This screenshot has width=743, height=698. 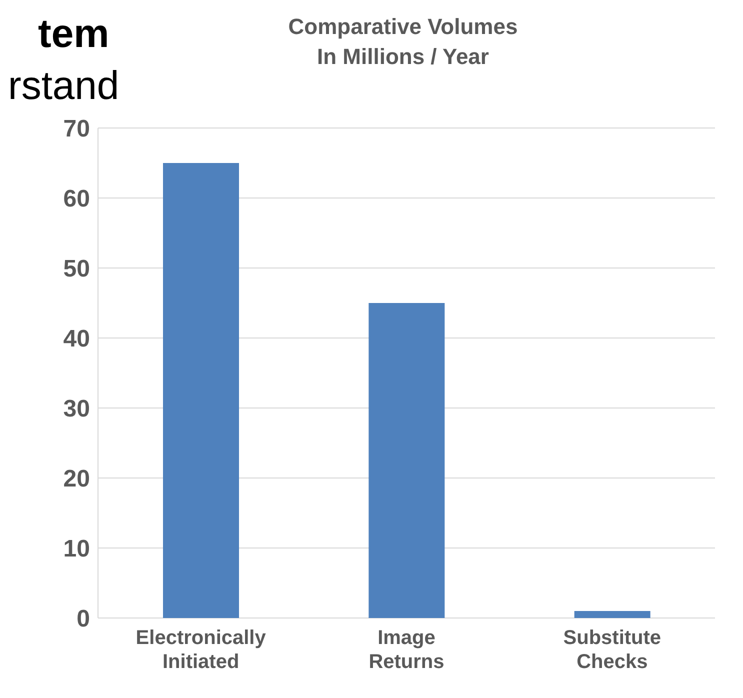 What do you see at coordinates (76, 199) in the screenshot?
I see `y-tick-label: 60` at bounding box center [76, 199].